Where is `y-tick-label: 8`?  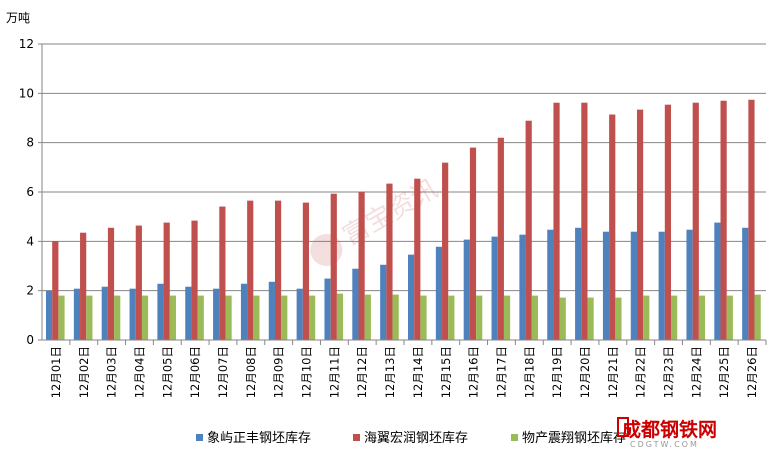
y-tick-label: 8 is located at coordinates (30, 143).